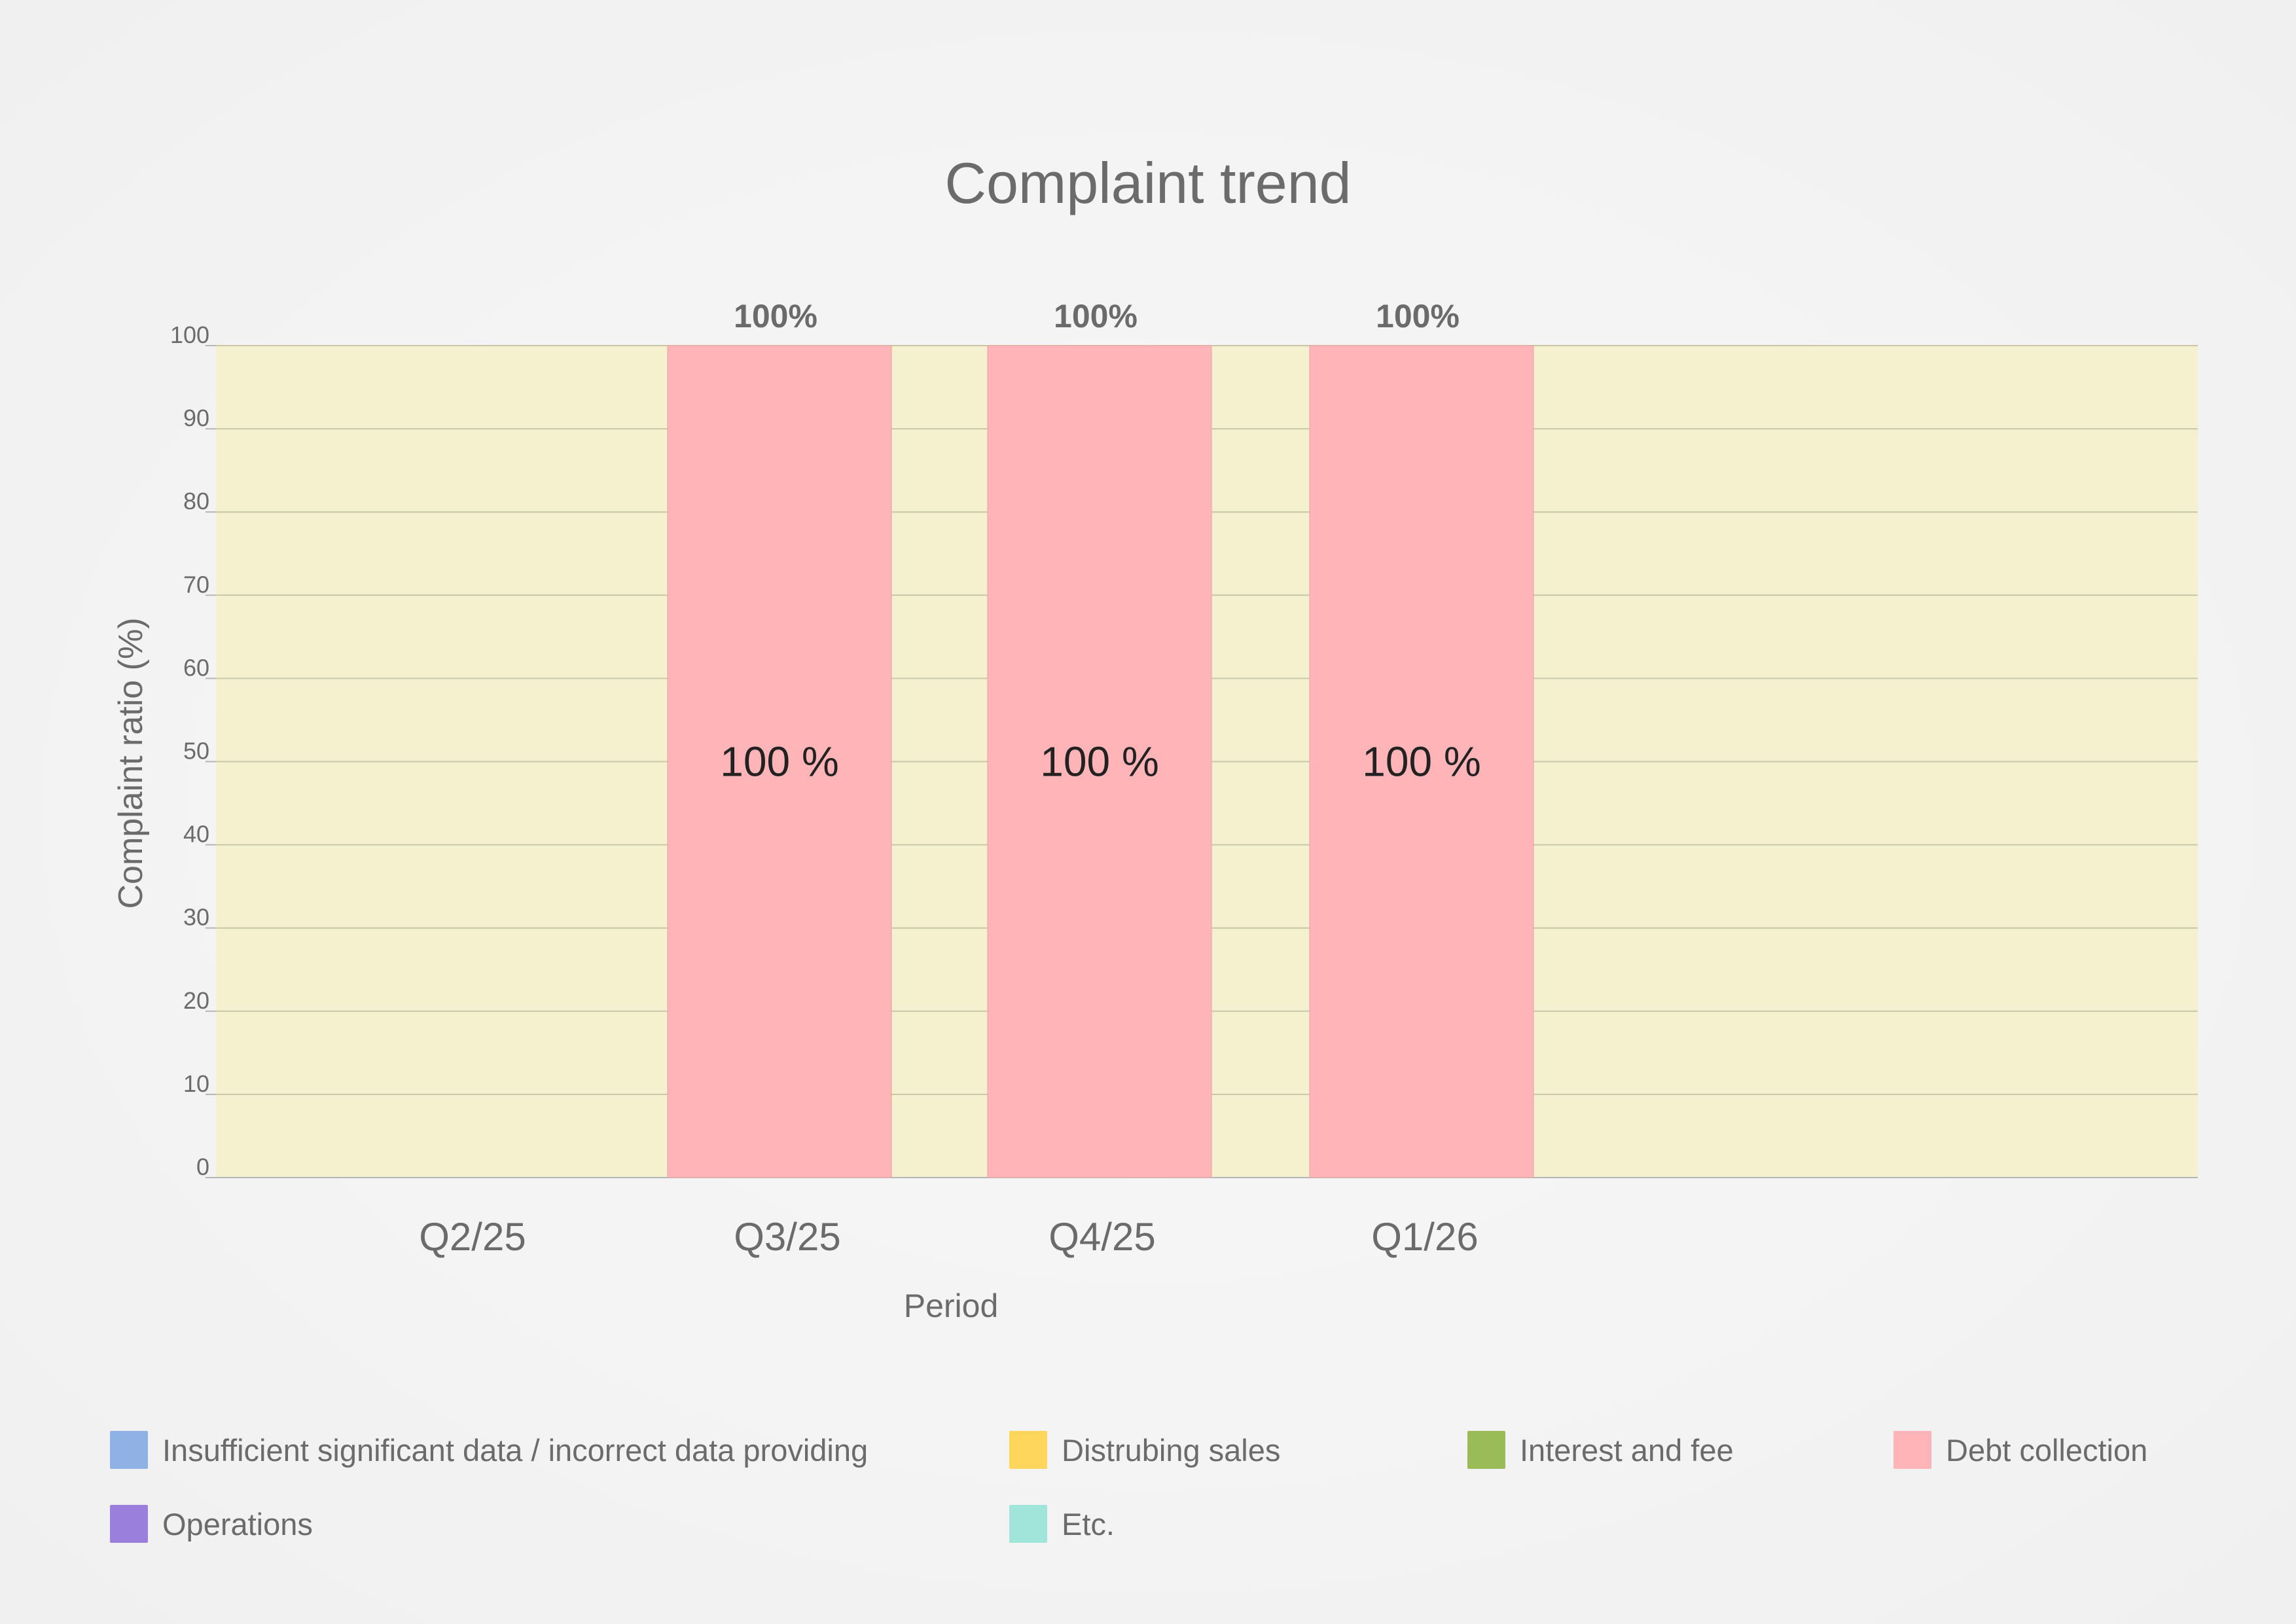  What do you see at coordinates (1102, 1237) in the screenshot?
I see `x-tick-label: Q4/25` at bounding box center [1102, 1237].